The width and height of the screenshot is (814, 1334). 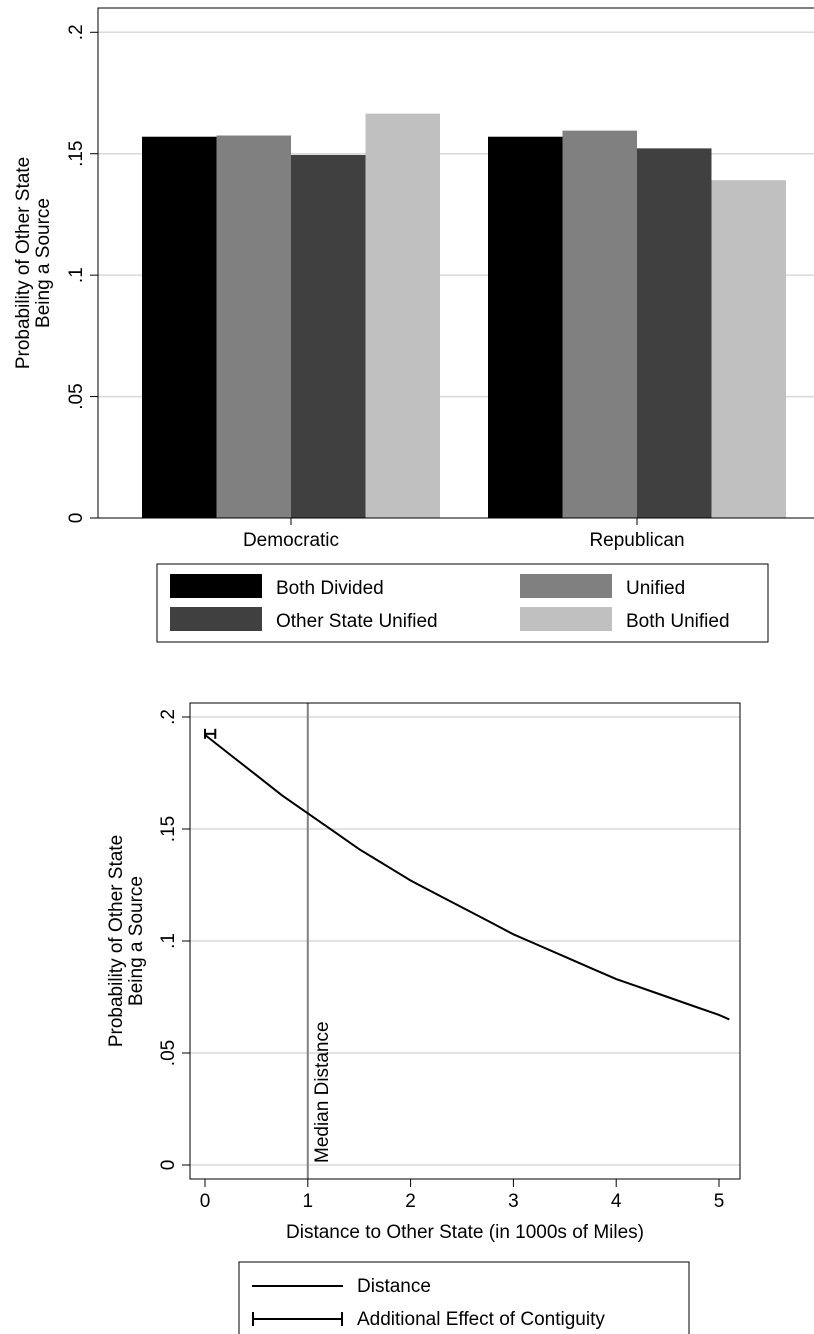 What do you see at coordinates (719, 1201) in the screenshot?
I see `line-chart-x-tick-label: 5` at bounding box center [719, 1201].